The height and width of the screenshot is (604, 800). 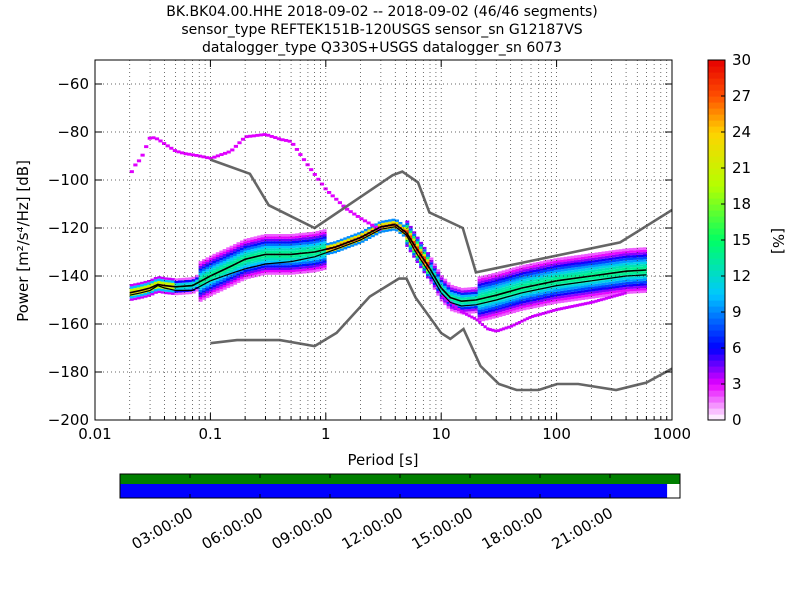 What do you see at coordinates (73, 84) in the screenshot?
I see `y-tick-label: −60` at bounding box center [73, 84].